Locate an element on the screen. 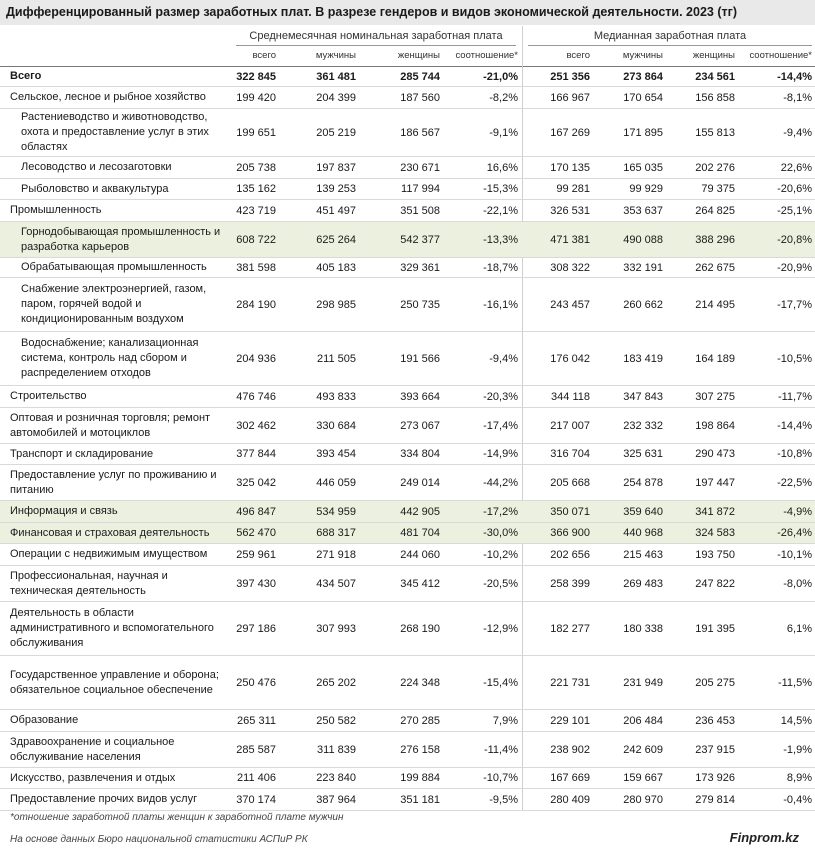  table-cell: 247 822 is located at coordinates (715, 583).